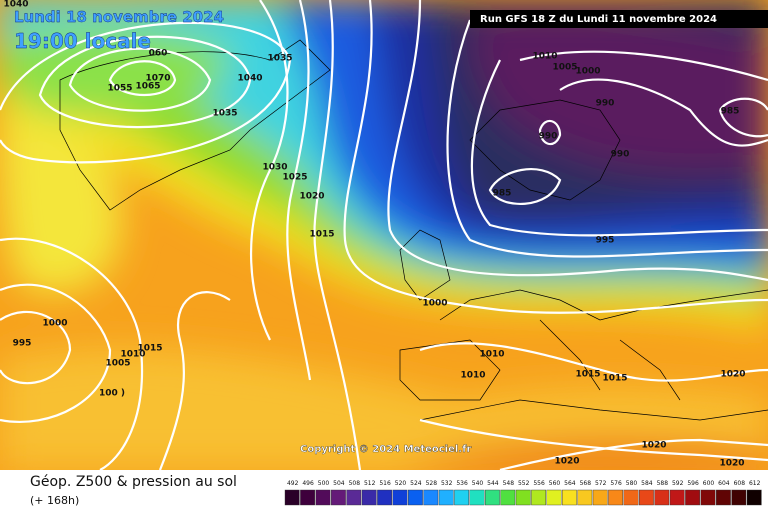 The height and width of the screenshot is (512, 768). What do you see at coordinates (447, 483) in the screenshot?
I see `scale-label: 532` at bounding box center [447, 483].